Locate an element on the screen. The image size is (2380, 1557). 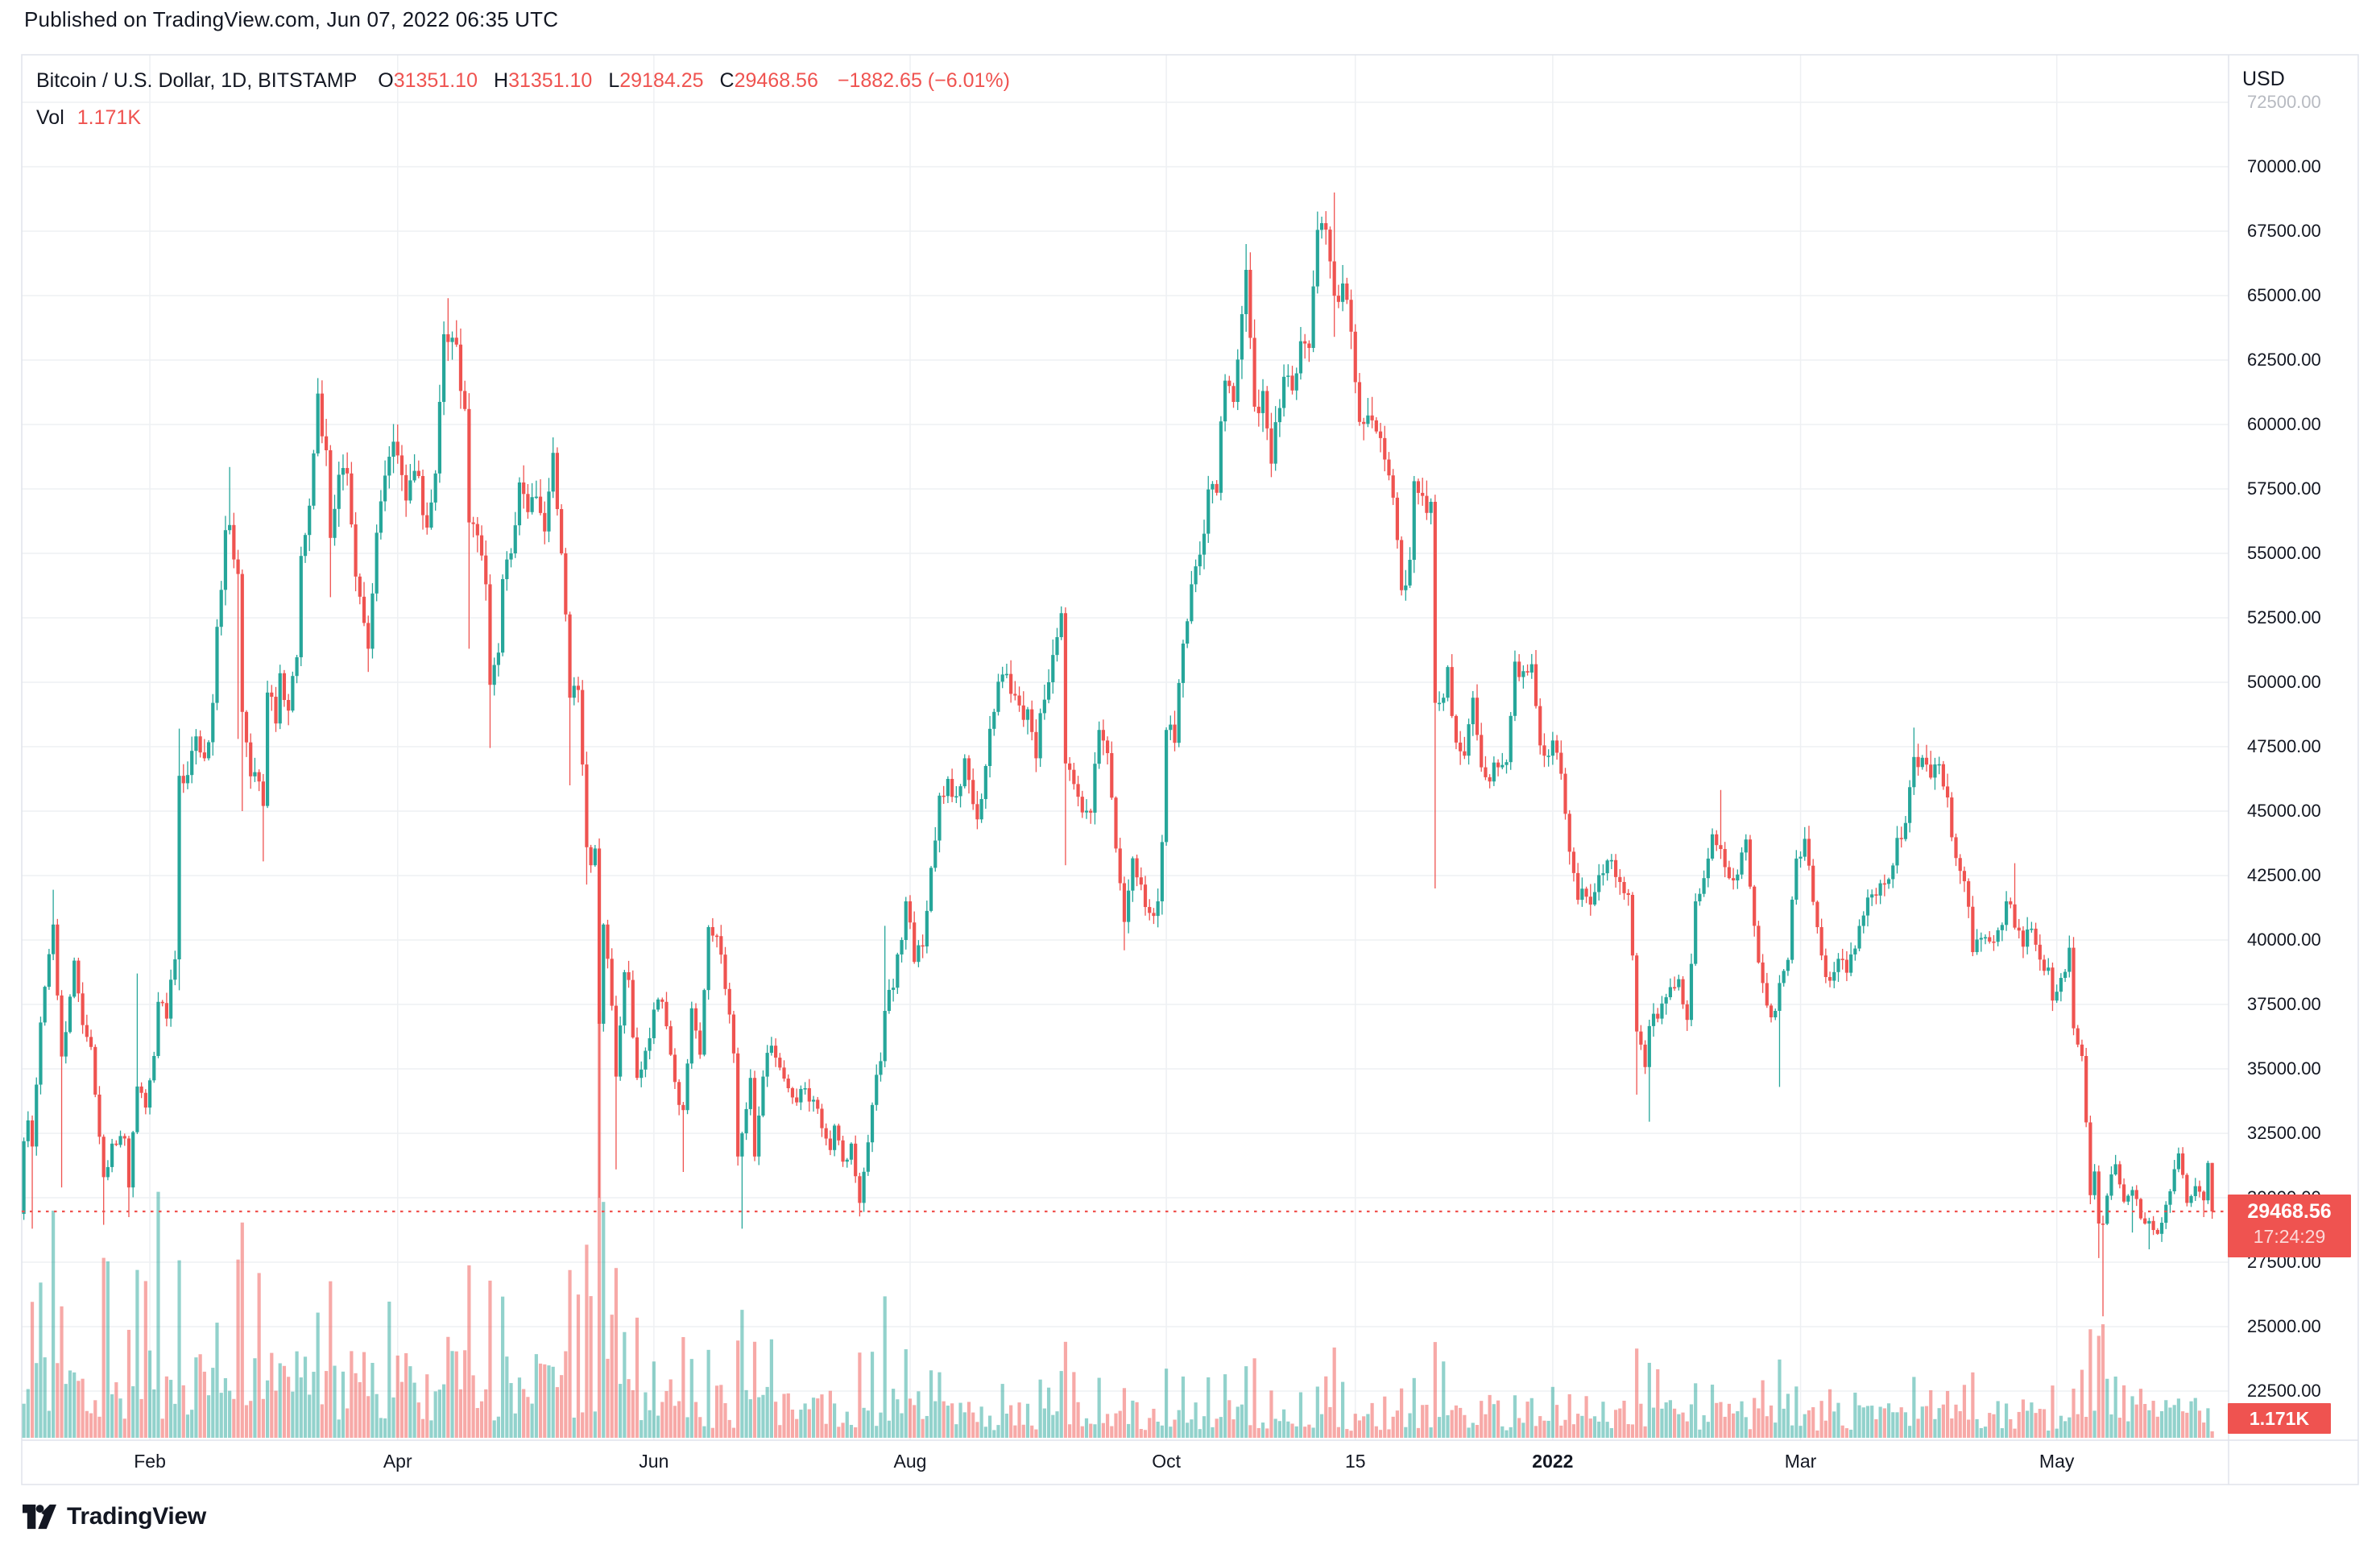
price-tick-label: 45000.00 is located at coordinates (2284, 811).